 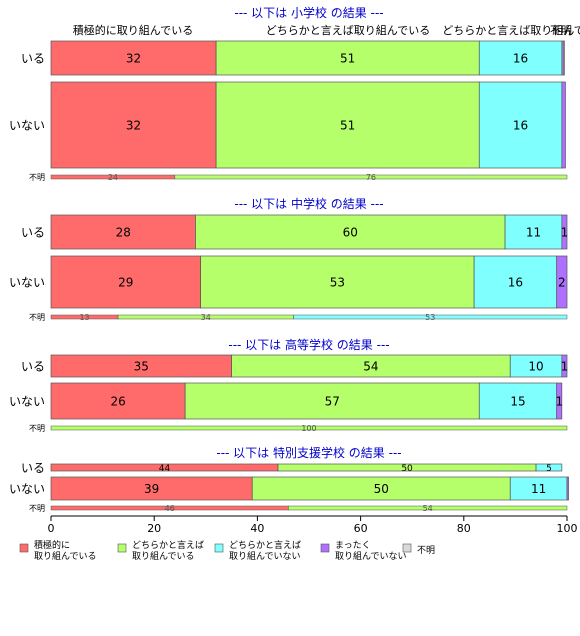 I want to click on x-tick-label: 20, so click(x=154, y=528).